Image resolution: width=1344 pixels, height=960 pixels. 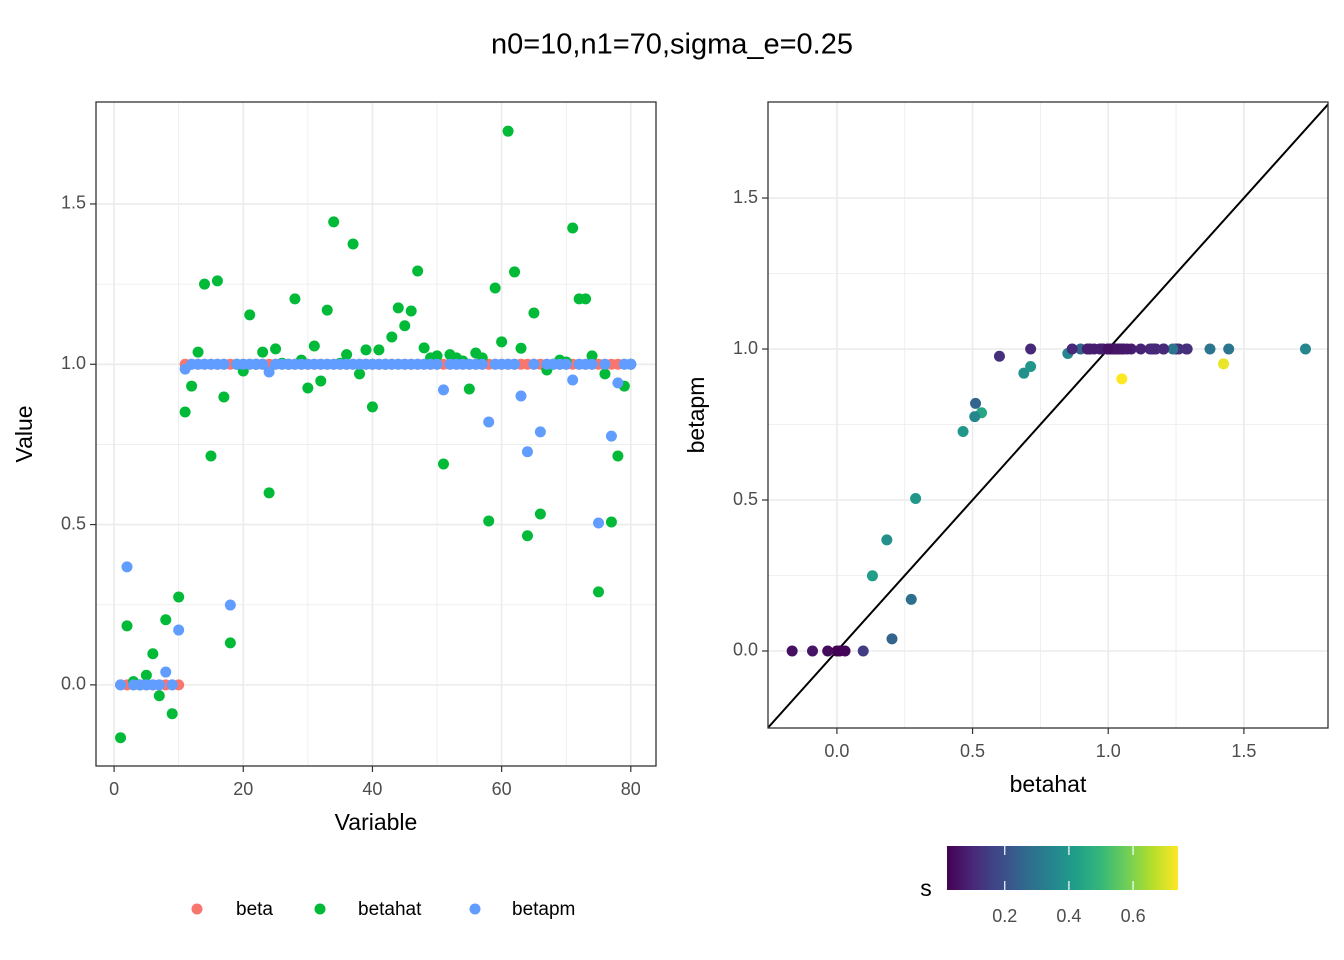 I want to click on legend-label: betahat, so click(x=390, y=909).